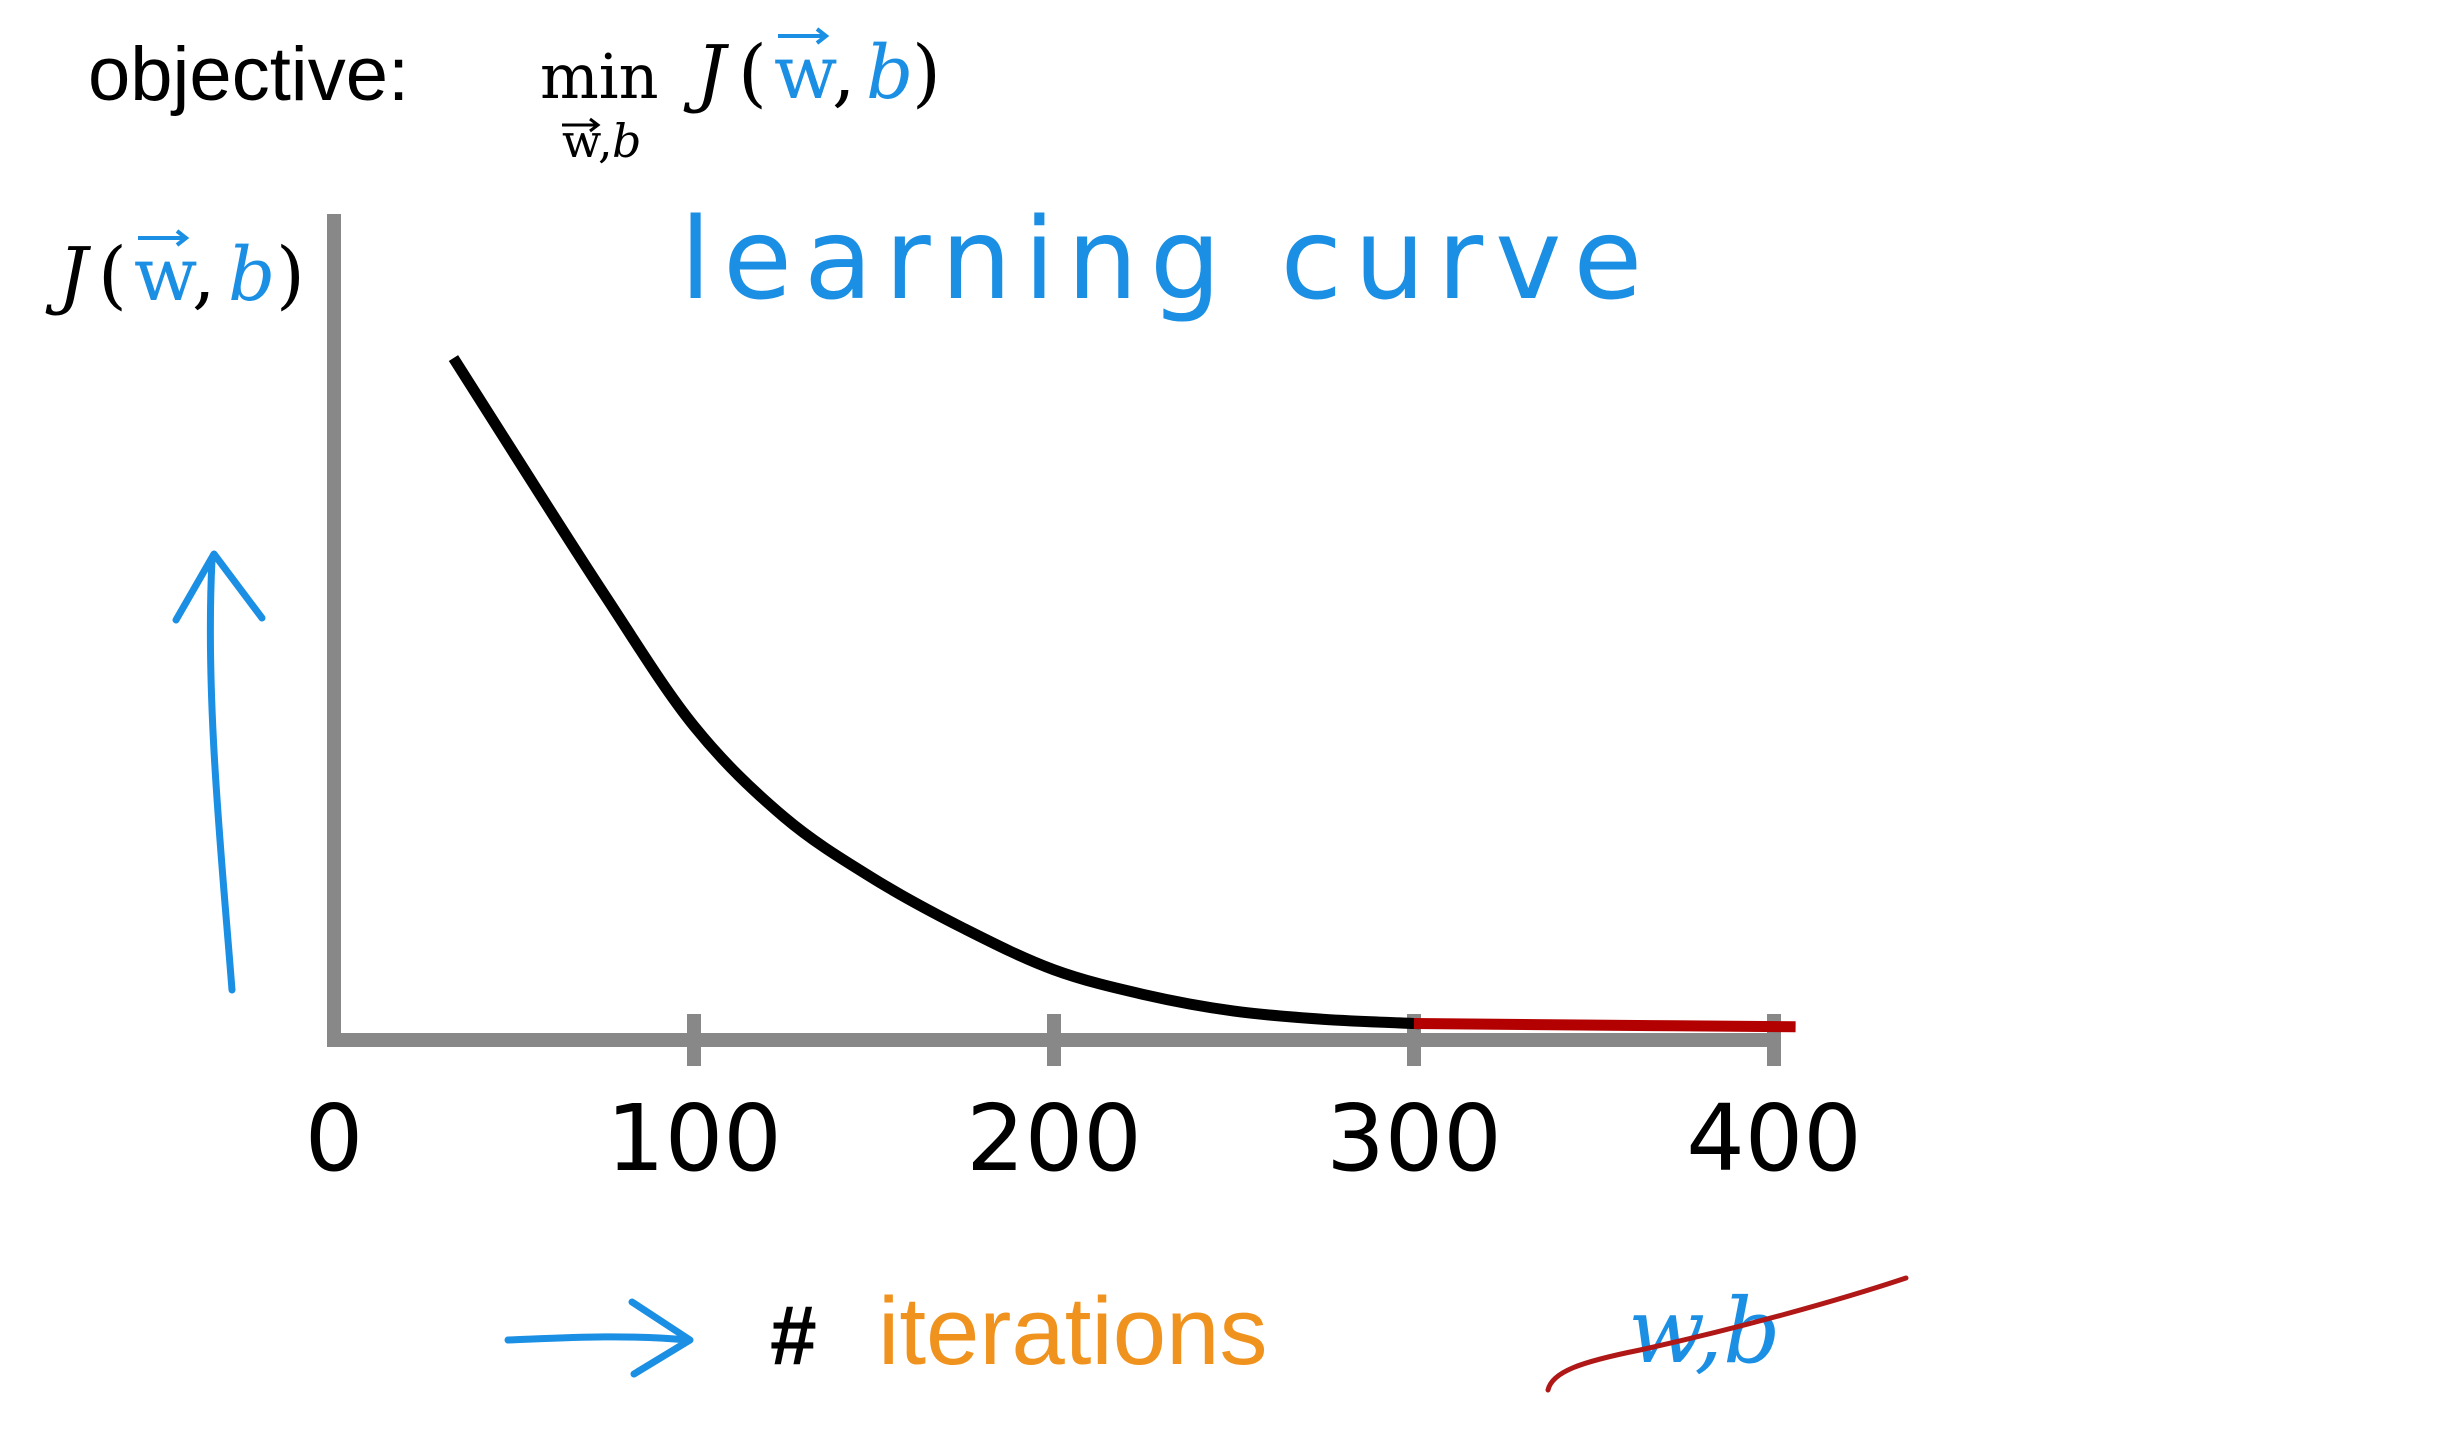 This screenshot has height=1438, width=2454. Describe the element at coordinates (514, 97) in the screenshot. I see `objective-formula: objective: min w , b J ( w , b )` at that location.